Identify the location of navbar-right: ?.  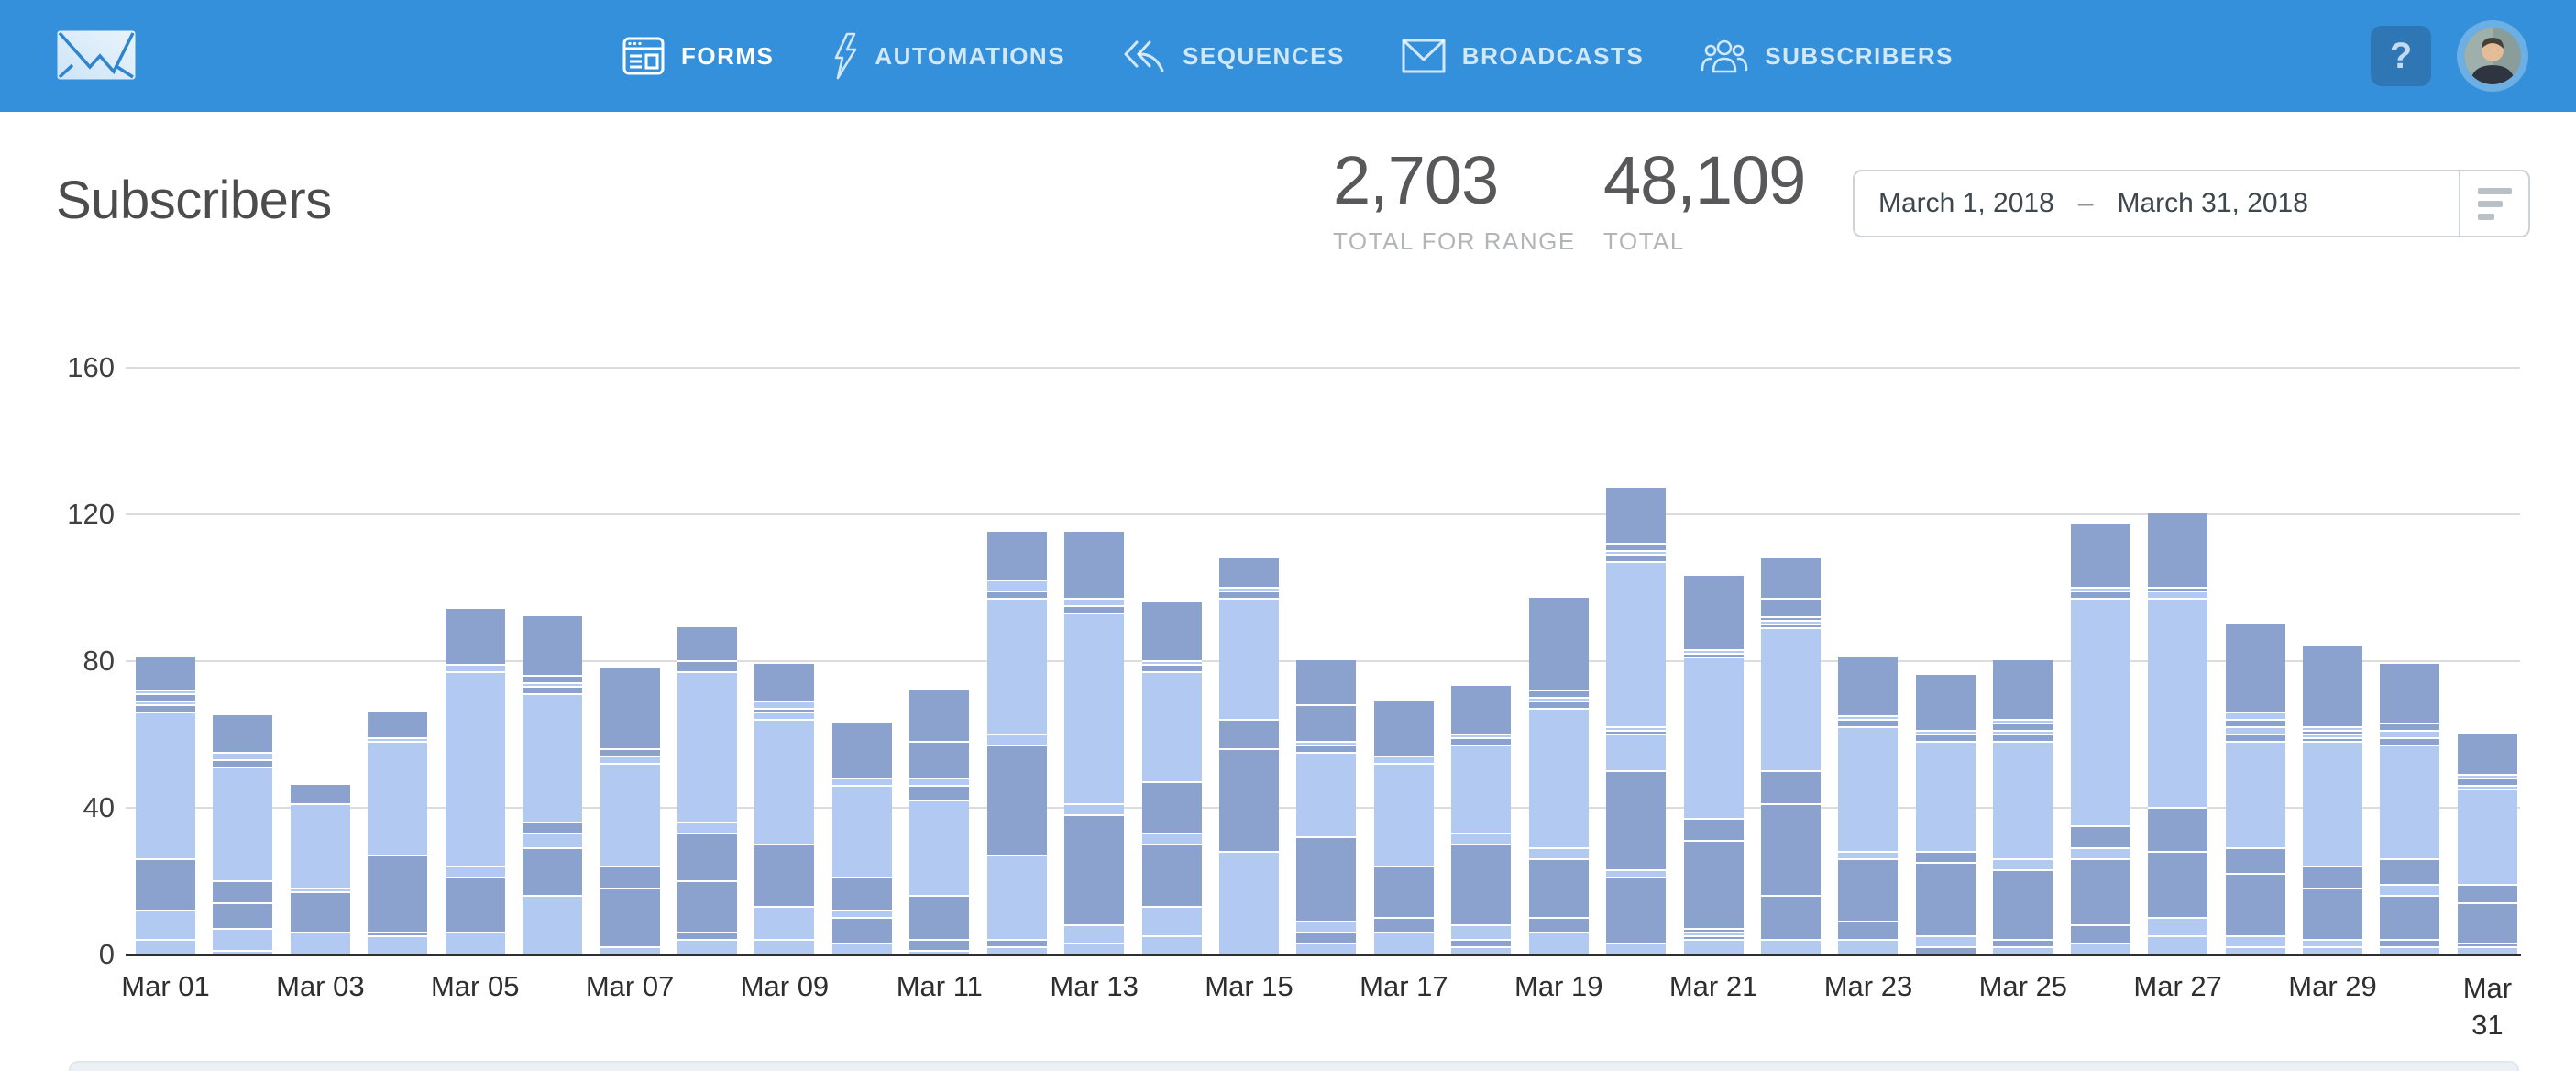
(2446, 56).